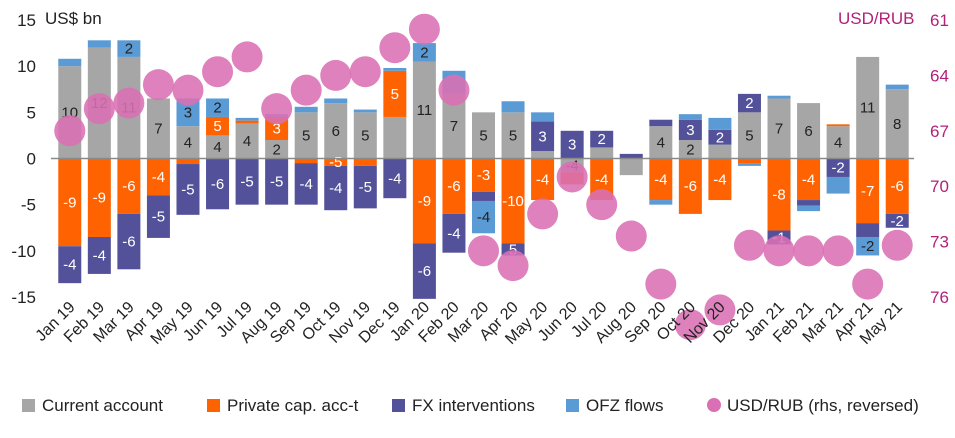 Image resolution: width=955 pixels, height=438 pixels. I want to click on bar-label-s0-6: 4, so click(247, 141).